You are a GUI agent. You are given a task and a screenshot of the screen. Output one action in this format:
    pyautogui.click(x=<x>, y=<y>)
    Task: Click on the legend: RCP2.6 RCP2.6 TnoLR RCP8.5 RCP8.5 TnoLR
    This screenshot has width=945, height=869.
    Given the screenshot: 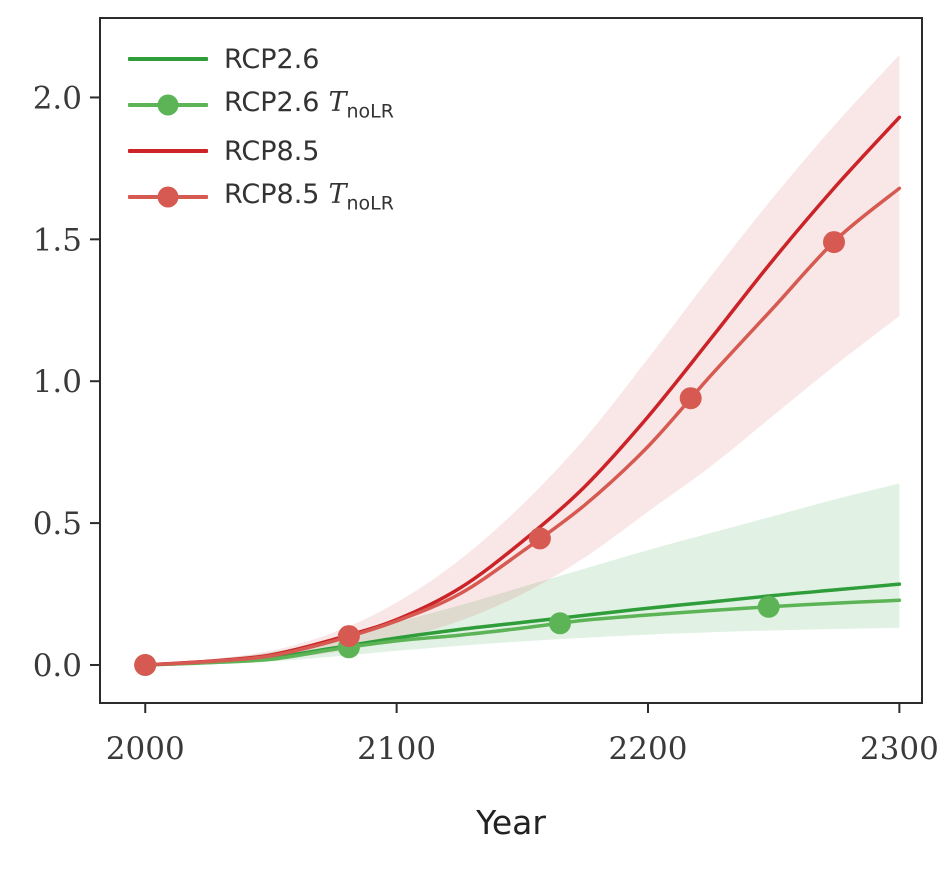 What is the action you would take?
    pyautogui.click(x=261, y=128)
    